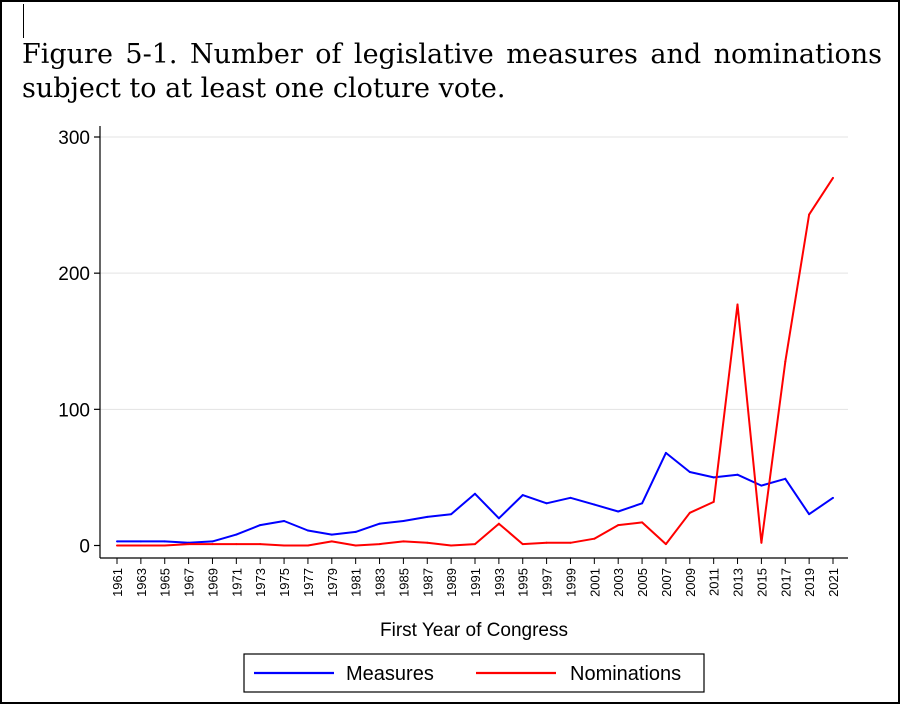 Image resolution: width=900 pixels, height=704 pixels. I want to click on x-axis-label: First Year of Congress, so click(474, 630).